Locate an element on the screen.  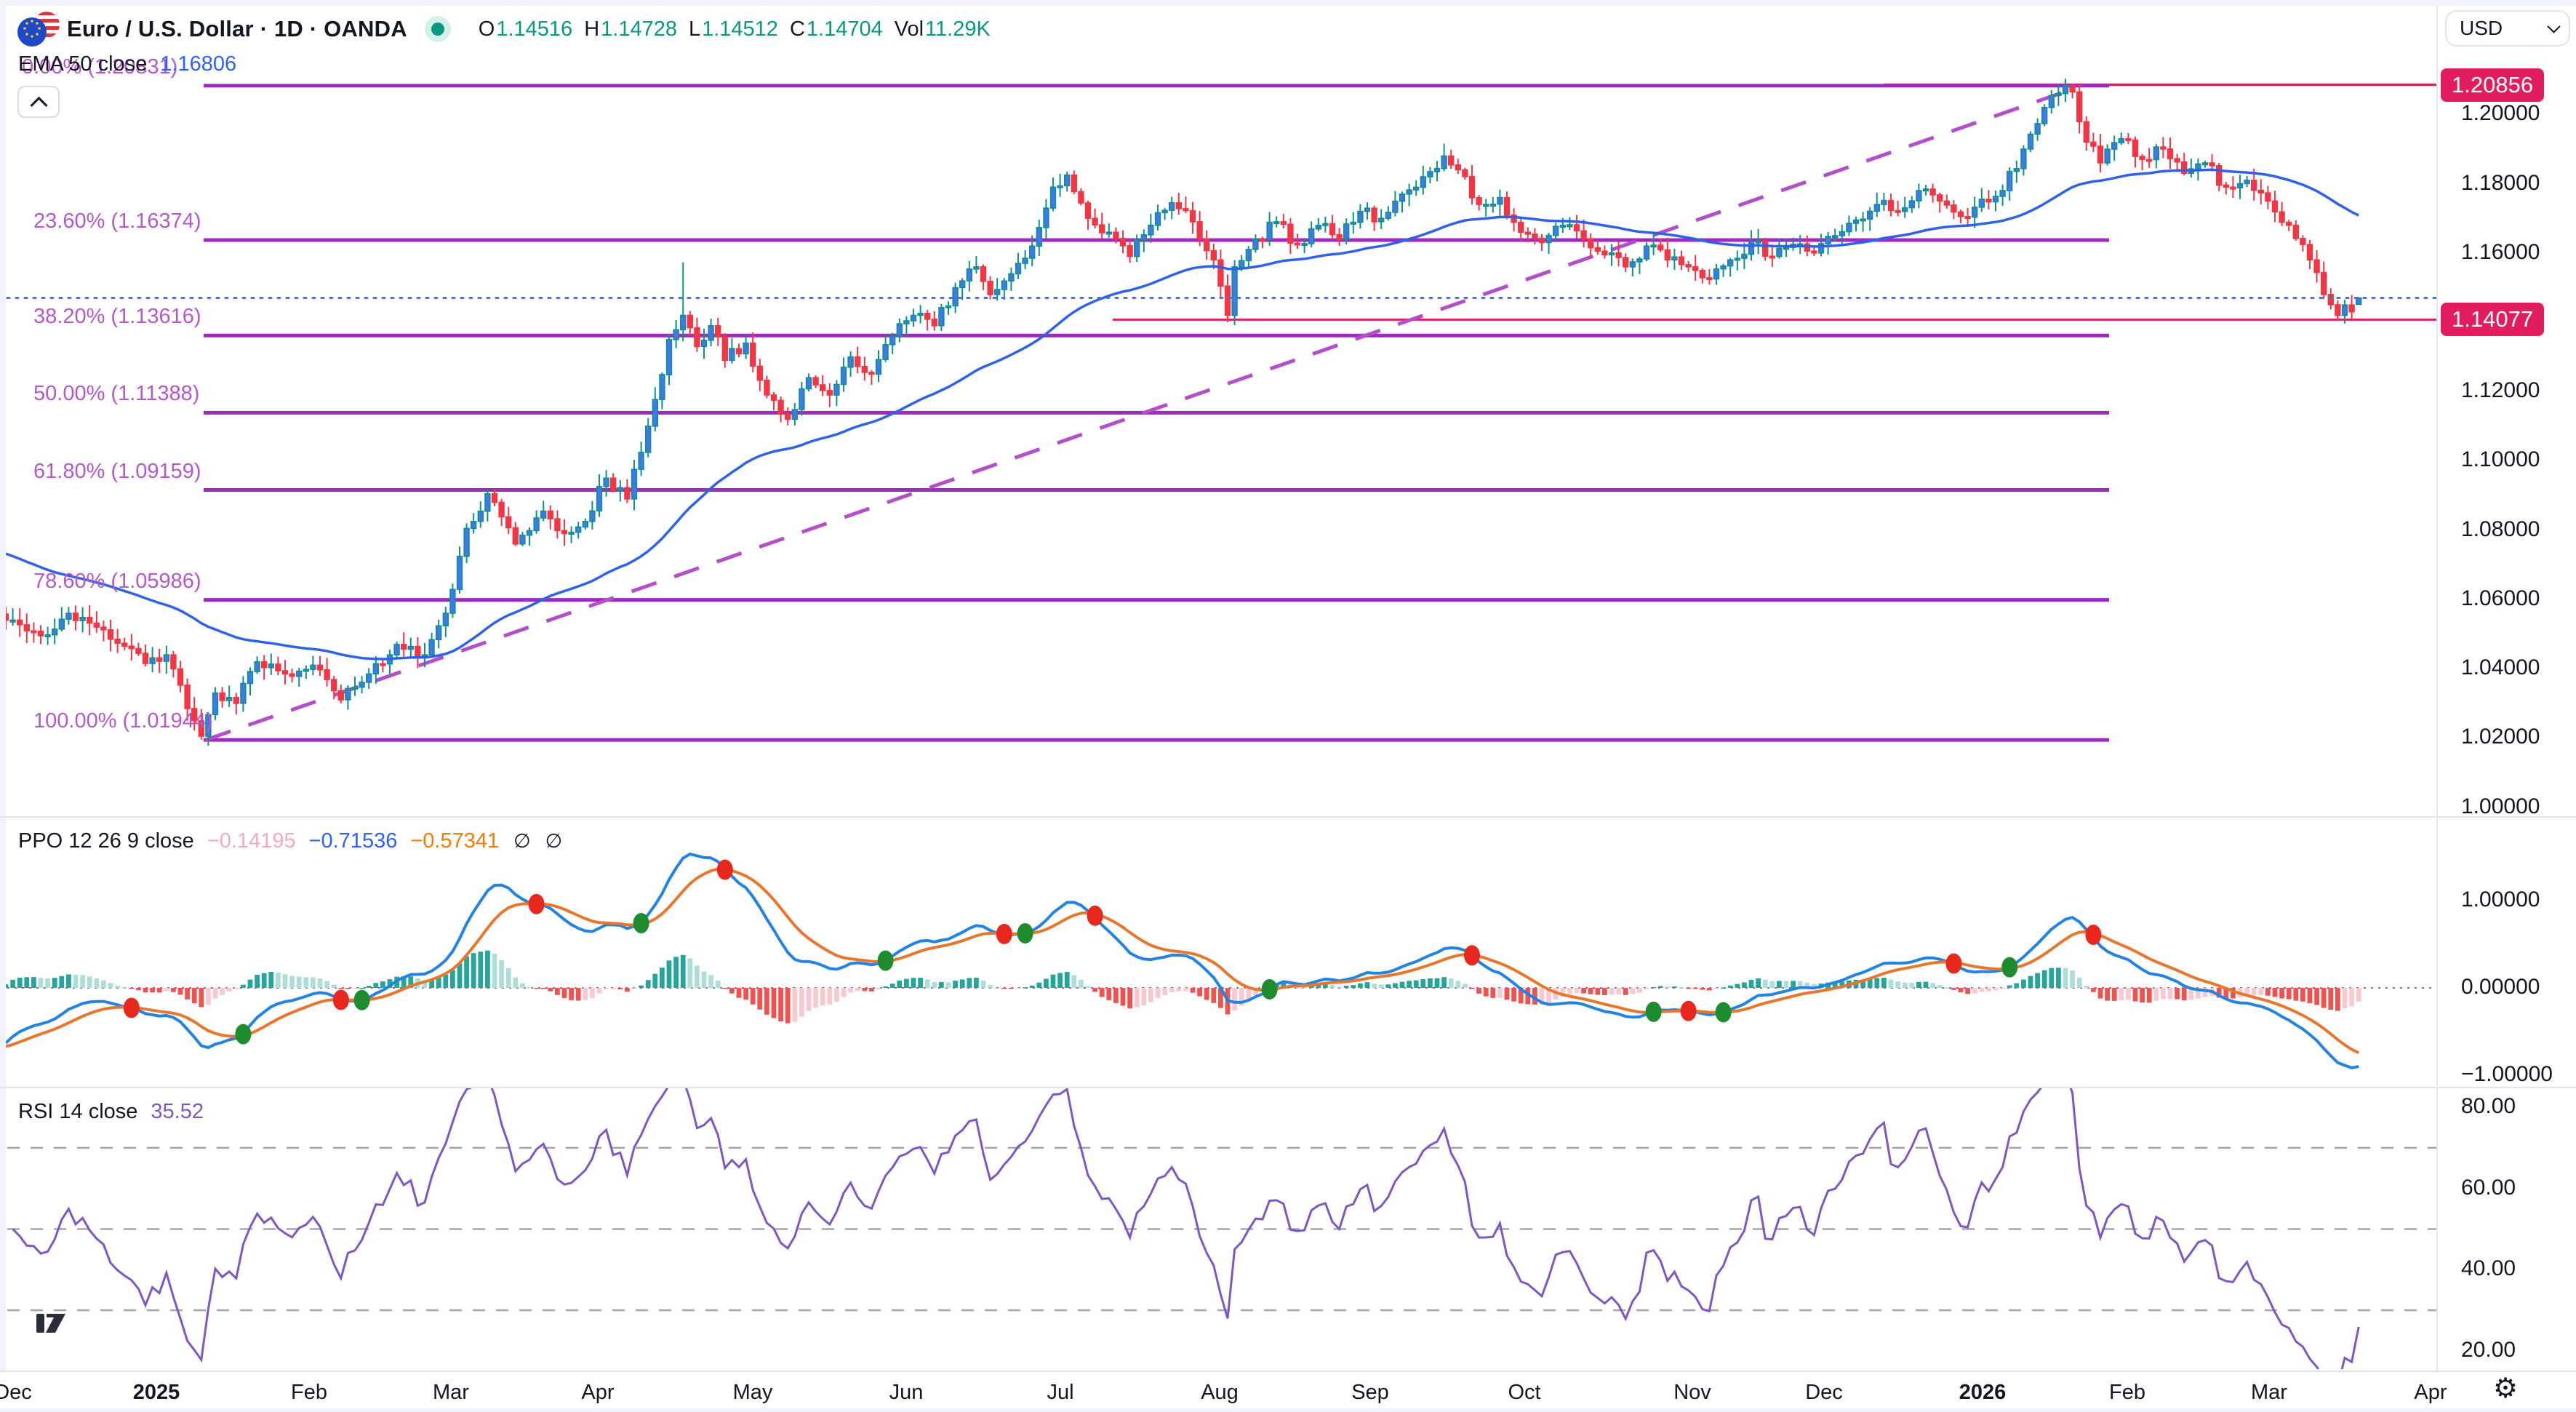
fib-label: 50.00% (1.11388) is located at coordinates (116, 394).